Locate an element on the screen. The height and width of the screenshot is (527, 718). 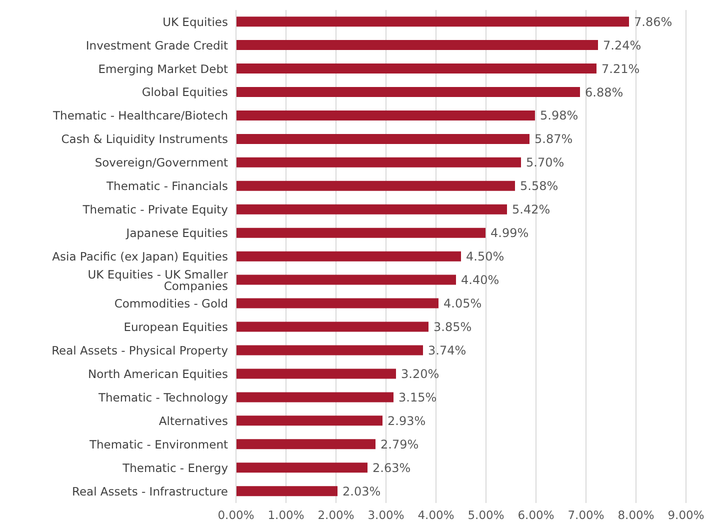
x-tick-label: 2.00% is located at coordinates (336, 515).